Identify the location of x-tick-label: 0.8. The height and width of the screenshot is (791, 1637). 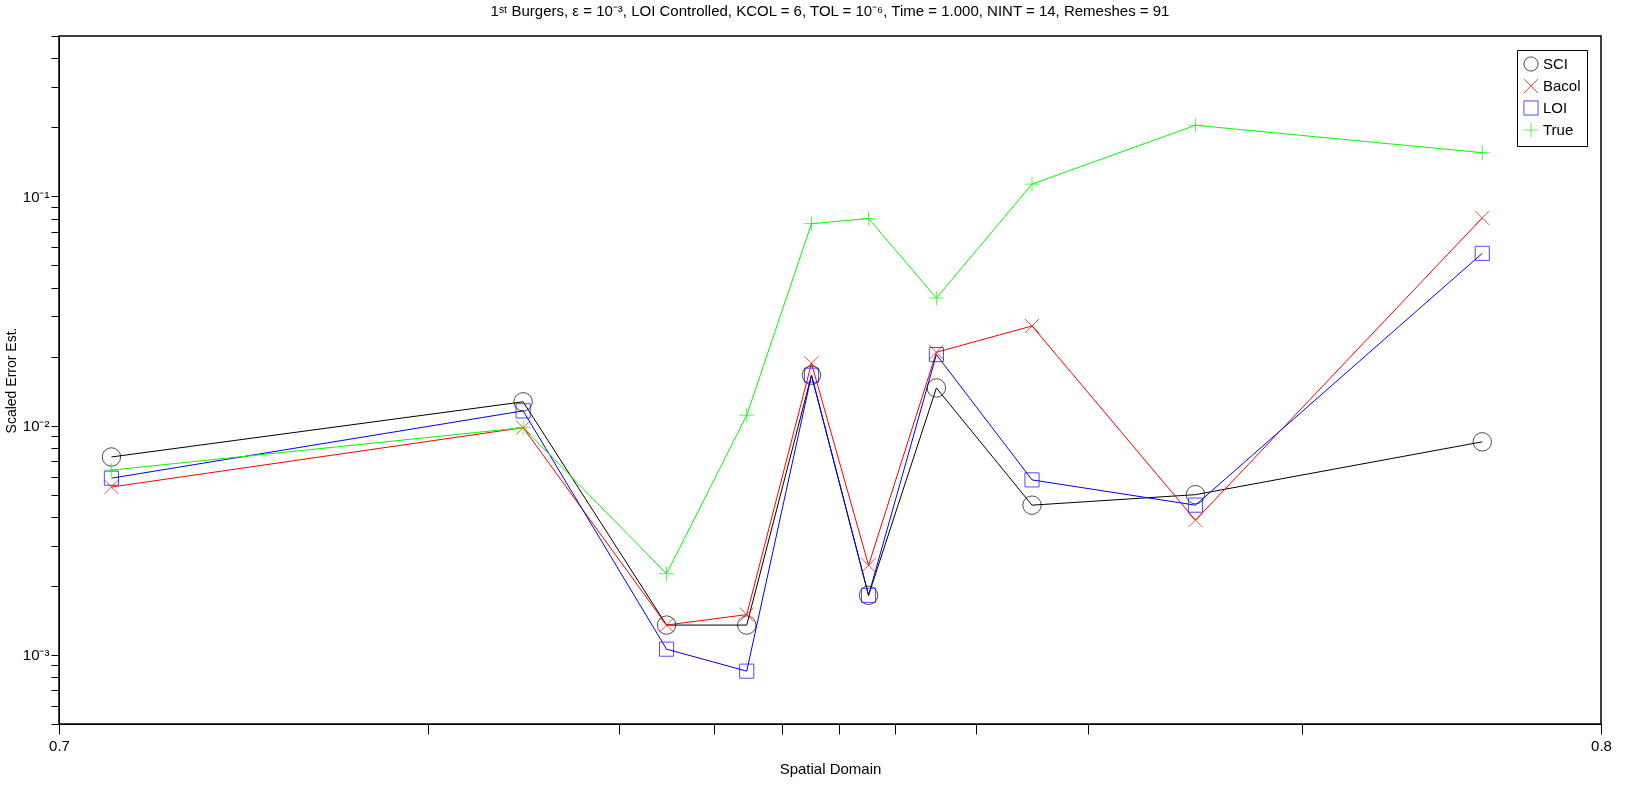
(1601, 745).